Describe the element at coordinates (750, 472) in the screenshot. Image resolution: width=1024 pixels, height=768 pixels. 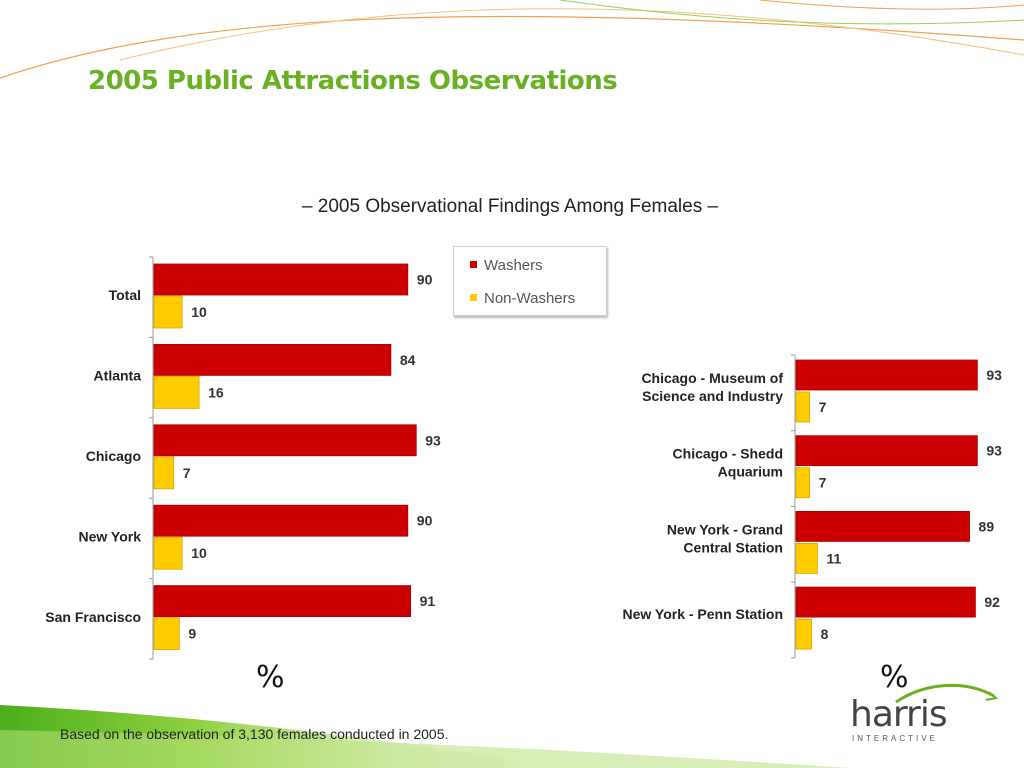
I see `category-label: Aquarium` at that location.